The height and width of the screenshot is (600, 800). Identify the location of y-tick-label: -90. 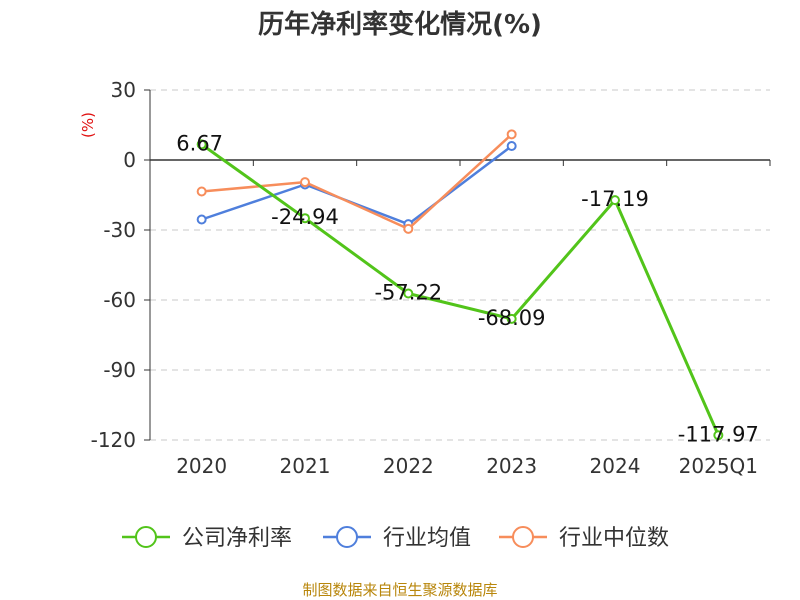
(119, 370).